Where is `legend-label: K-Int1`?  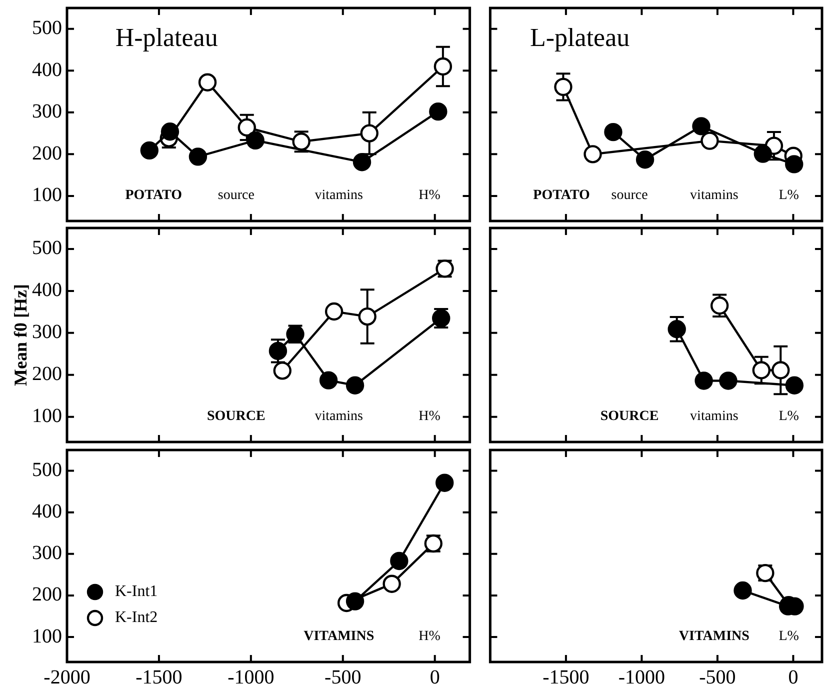
legend-label: K-Int1 is located at coordinates (136, 591).